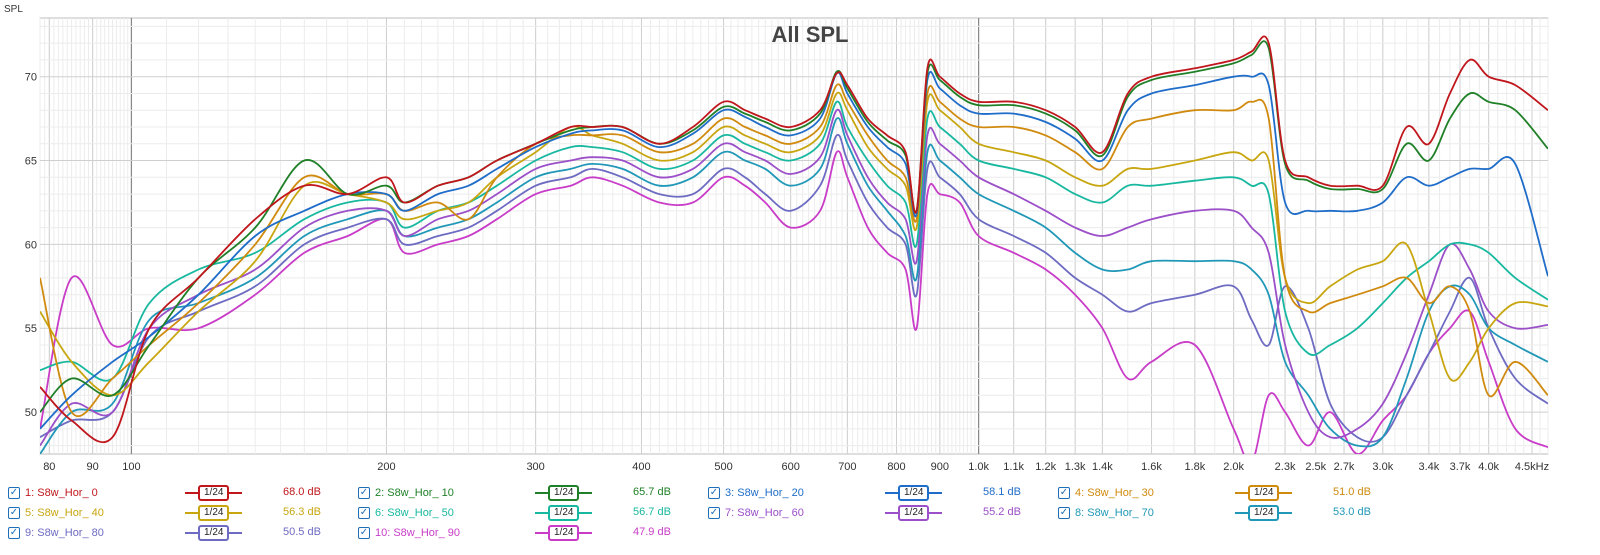 The height and width of the screenshot is (555, 1600). What do you see at coordinates (723, 467) in the screenshot?
I see `x-tick-label: 500` at bounding box center [723, 467].